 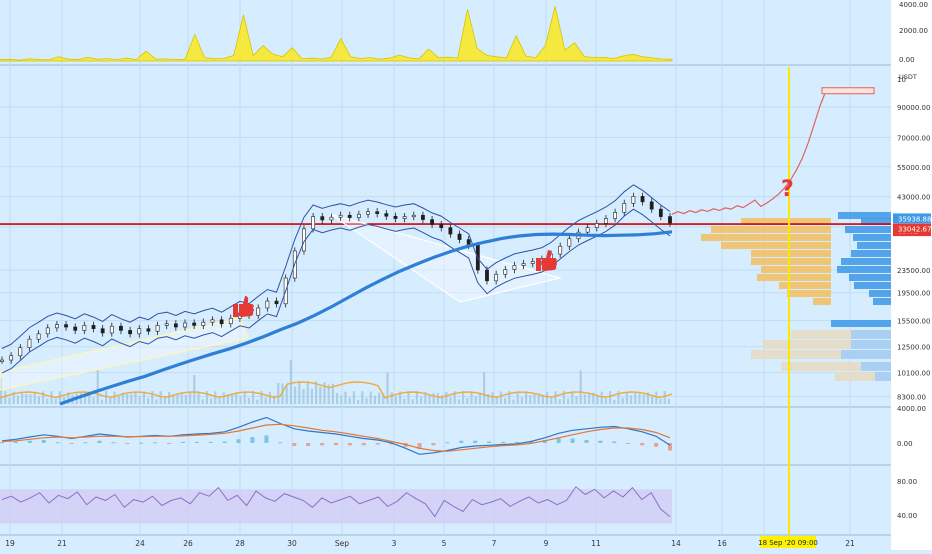 I want to click on x-tick-label: 3, so click(x=394, y=543).